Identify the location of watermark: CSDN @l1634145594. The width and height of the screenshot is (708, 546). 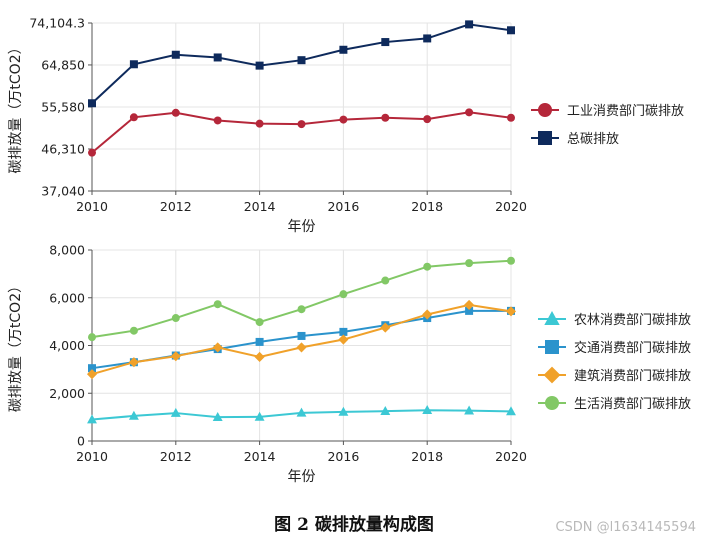
(625, 527).